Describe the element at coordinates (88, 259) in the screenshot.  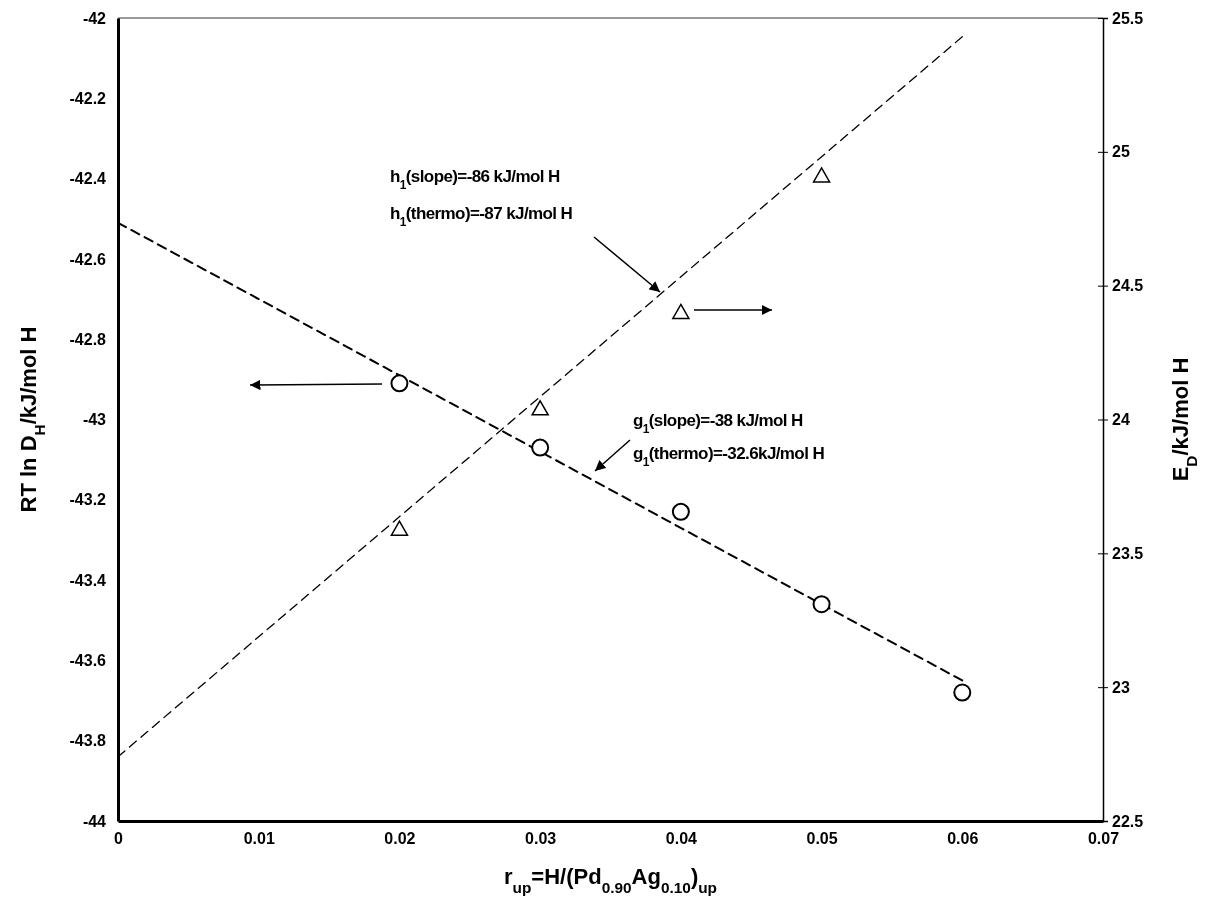
I see `y-tick-label: -42.6` at that location.